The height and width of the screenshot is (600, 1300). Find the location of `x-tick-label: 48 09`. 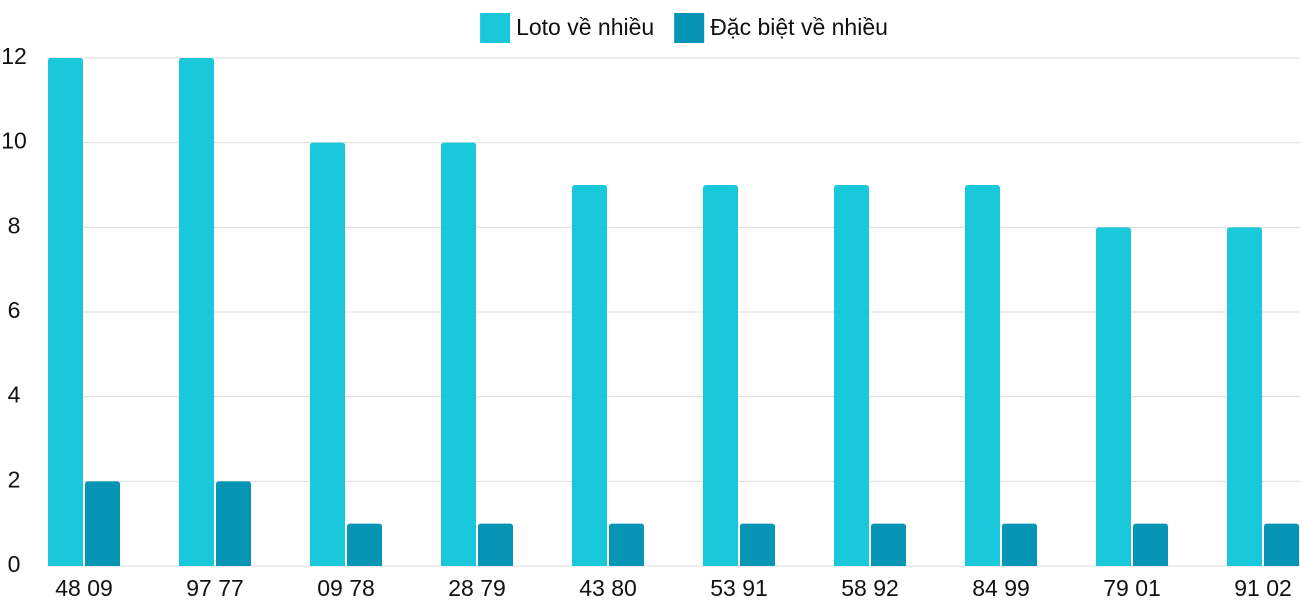

x-tick-label: 48 09 is located at coordinates (84, 587).